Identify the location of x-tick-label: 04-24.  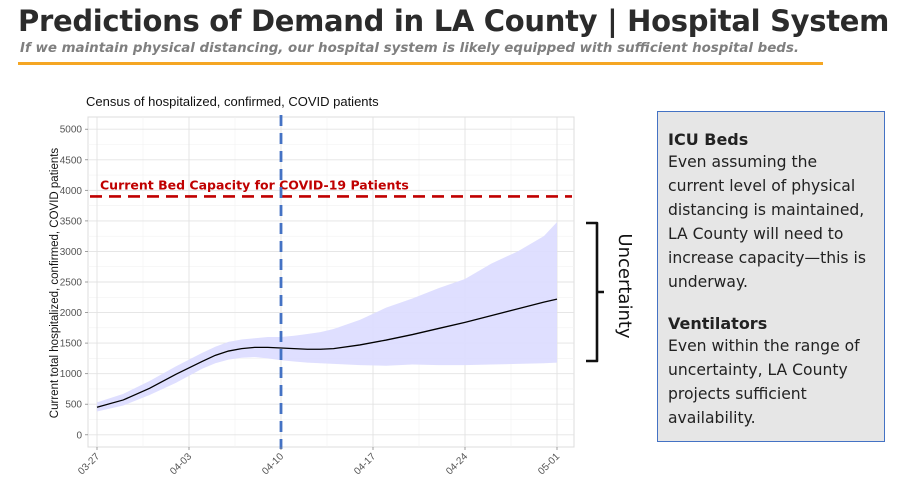
(457, 464).